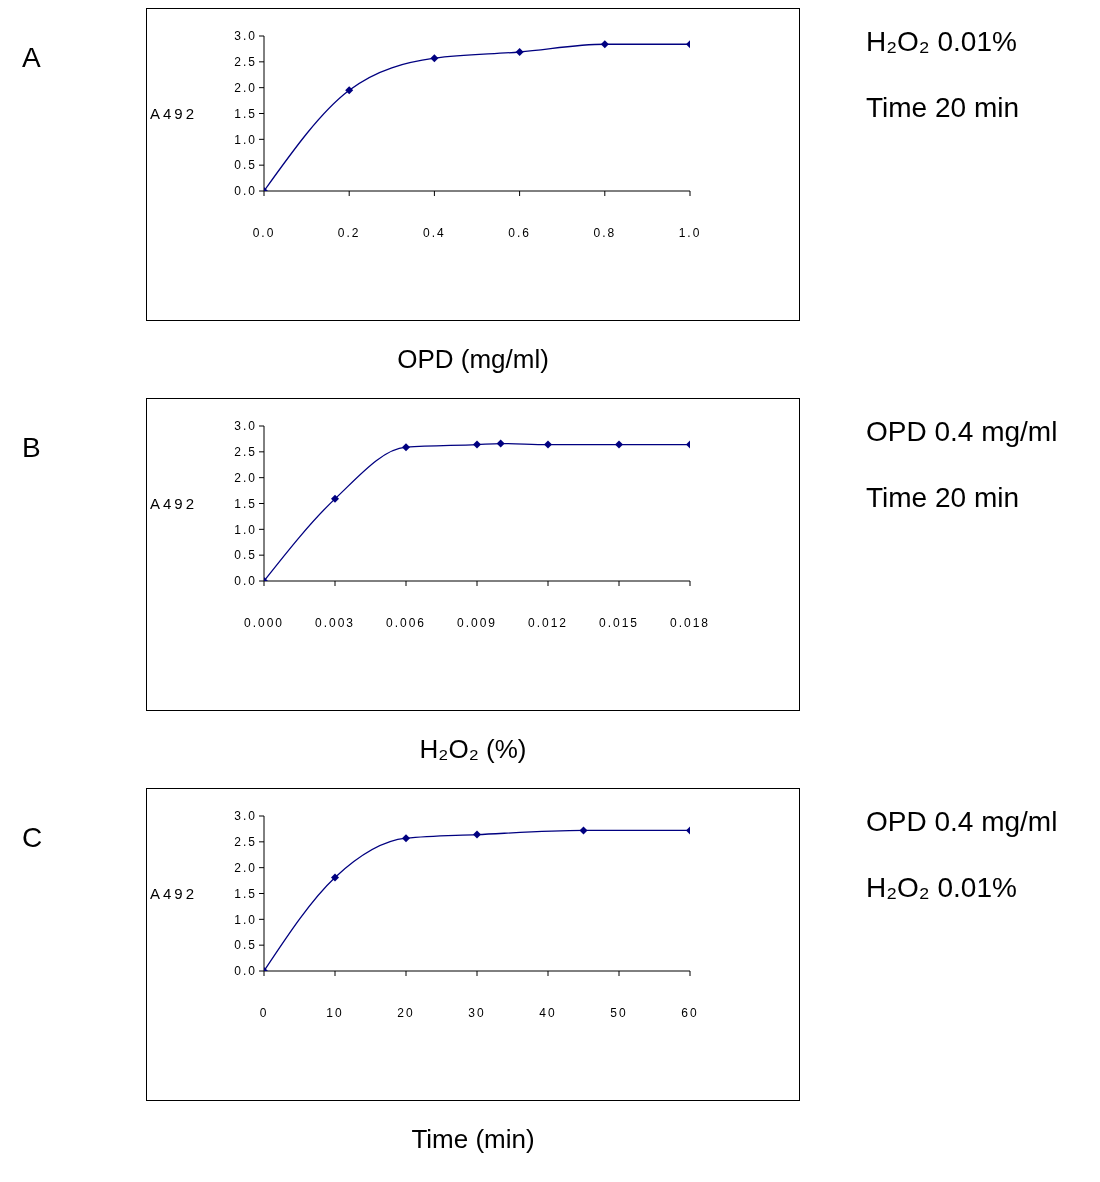  What do you see at coordinates (605, 232) in the screenshot?
I see `x-tick-label: 0.8` at bounding box center [605, 232].